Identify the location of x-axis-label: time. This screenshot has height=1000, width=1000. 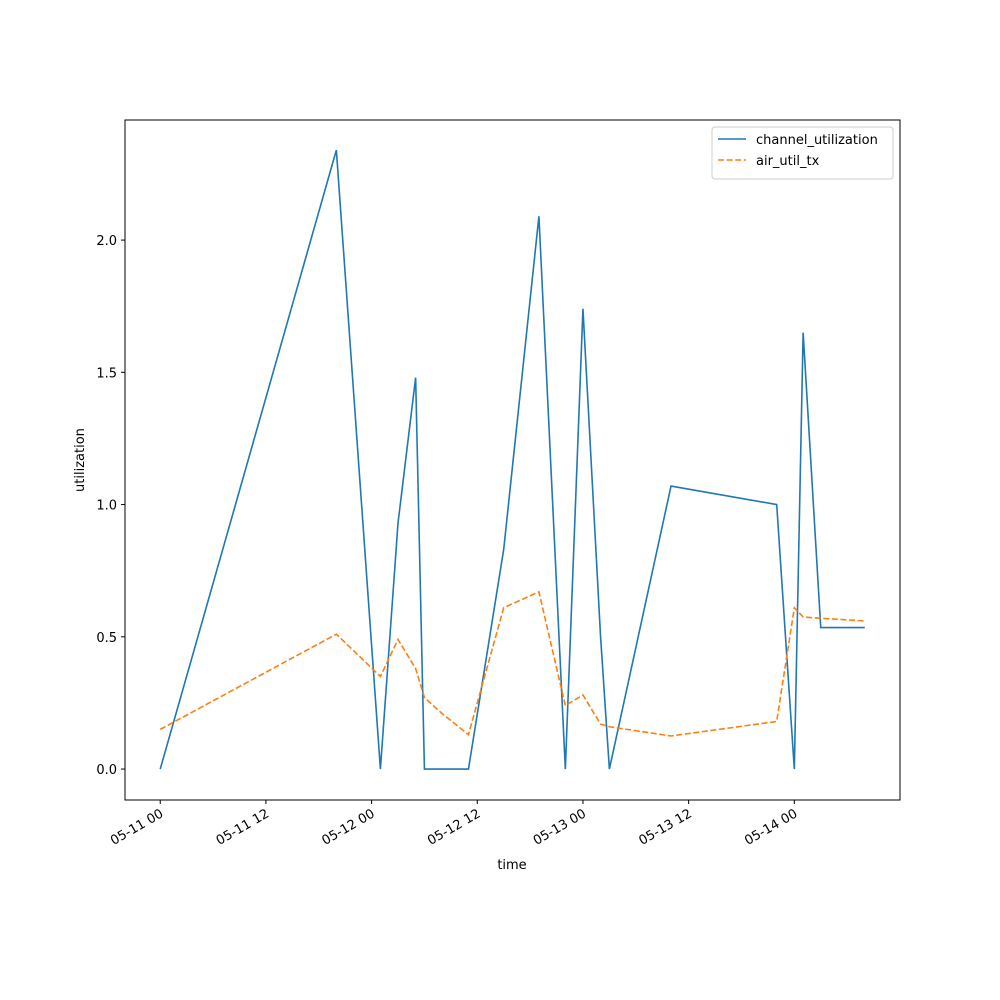
(511, 865).